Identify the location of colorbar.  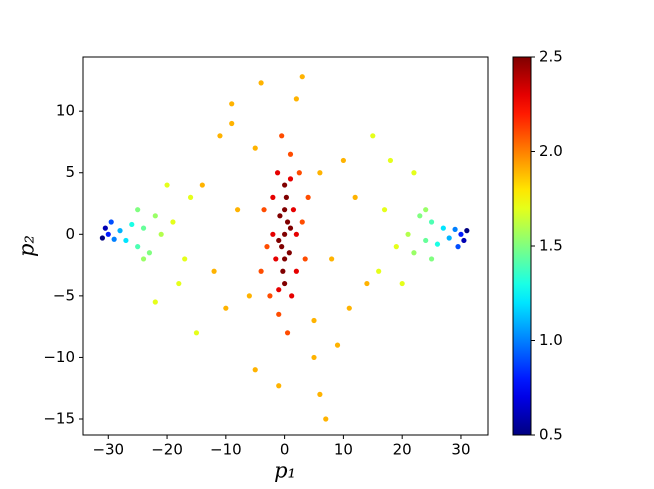
(522, 246).